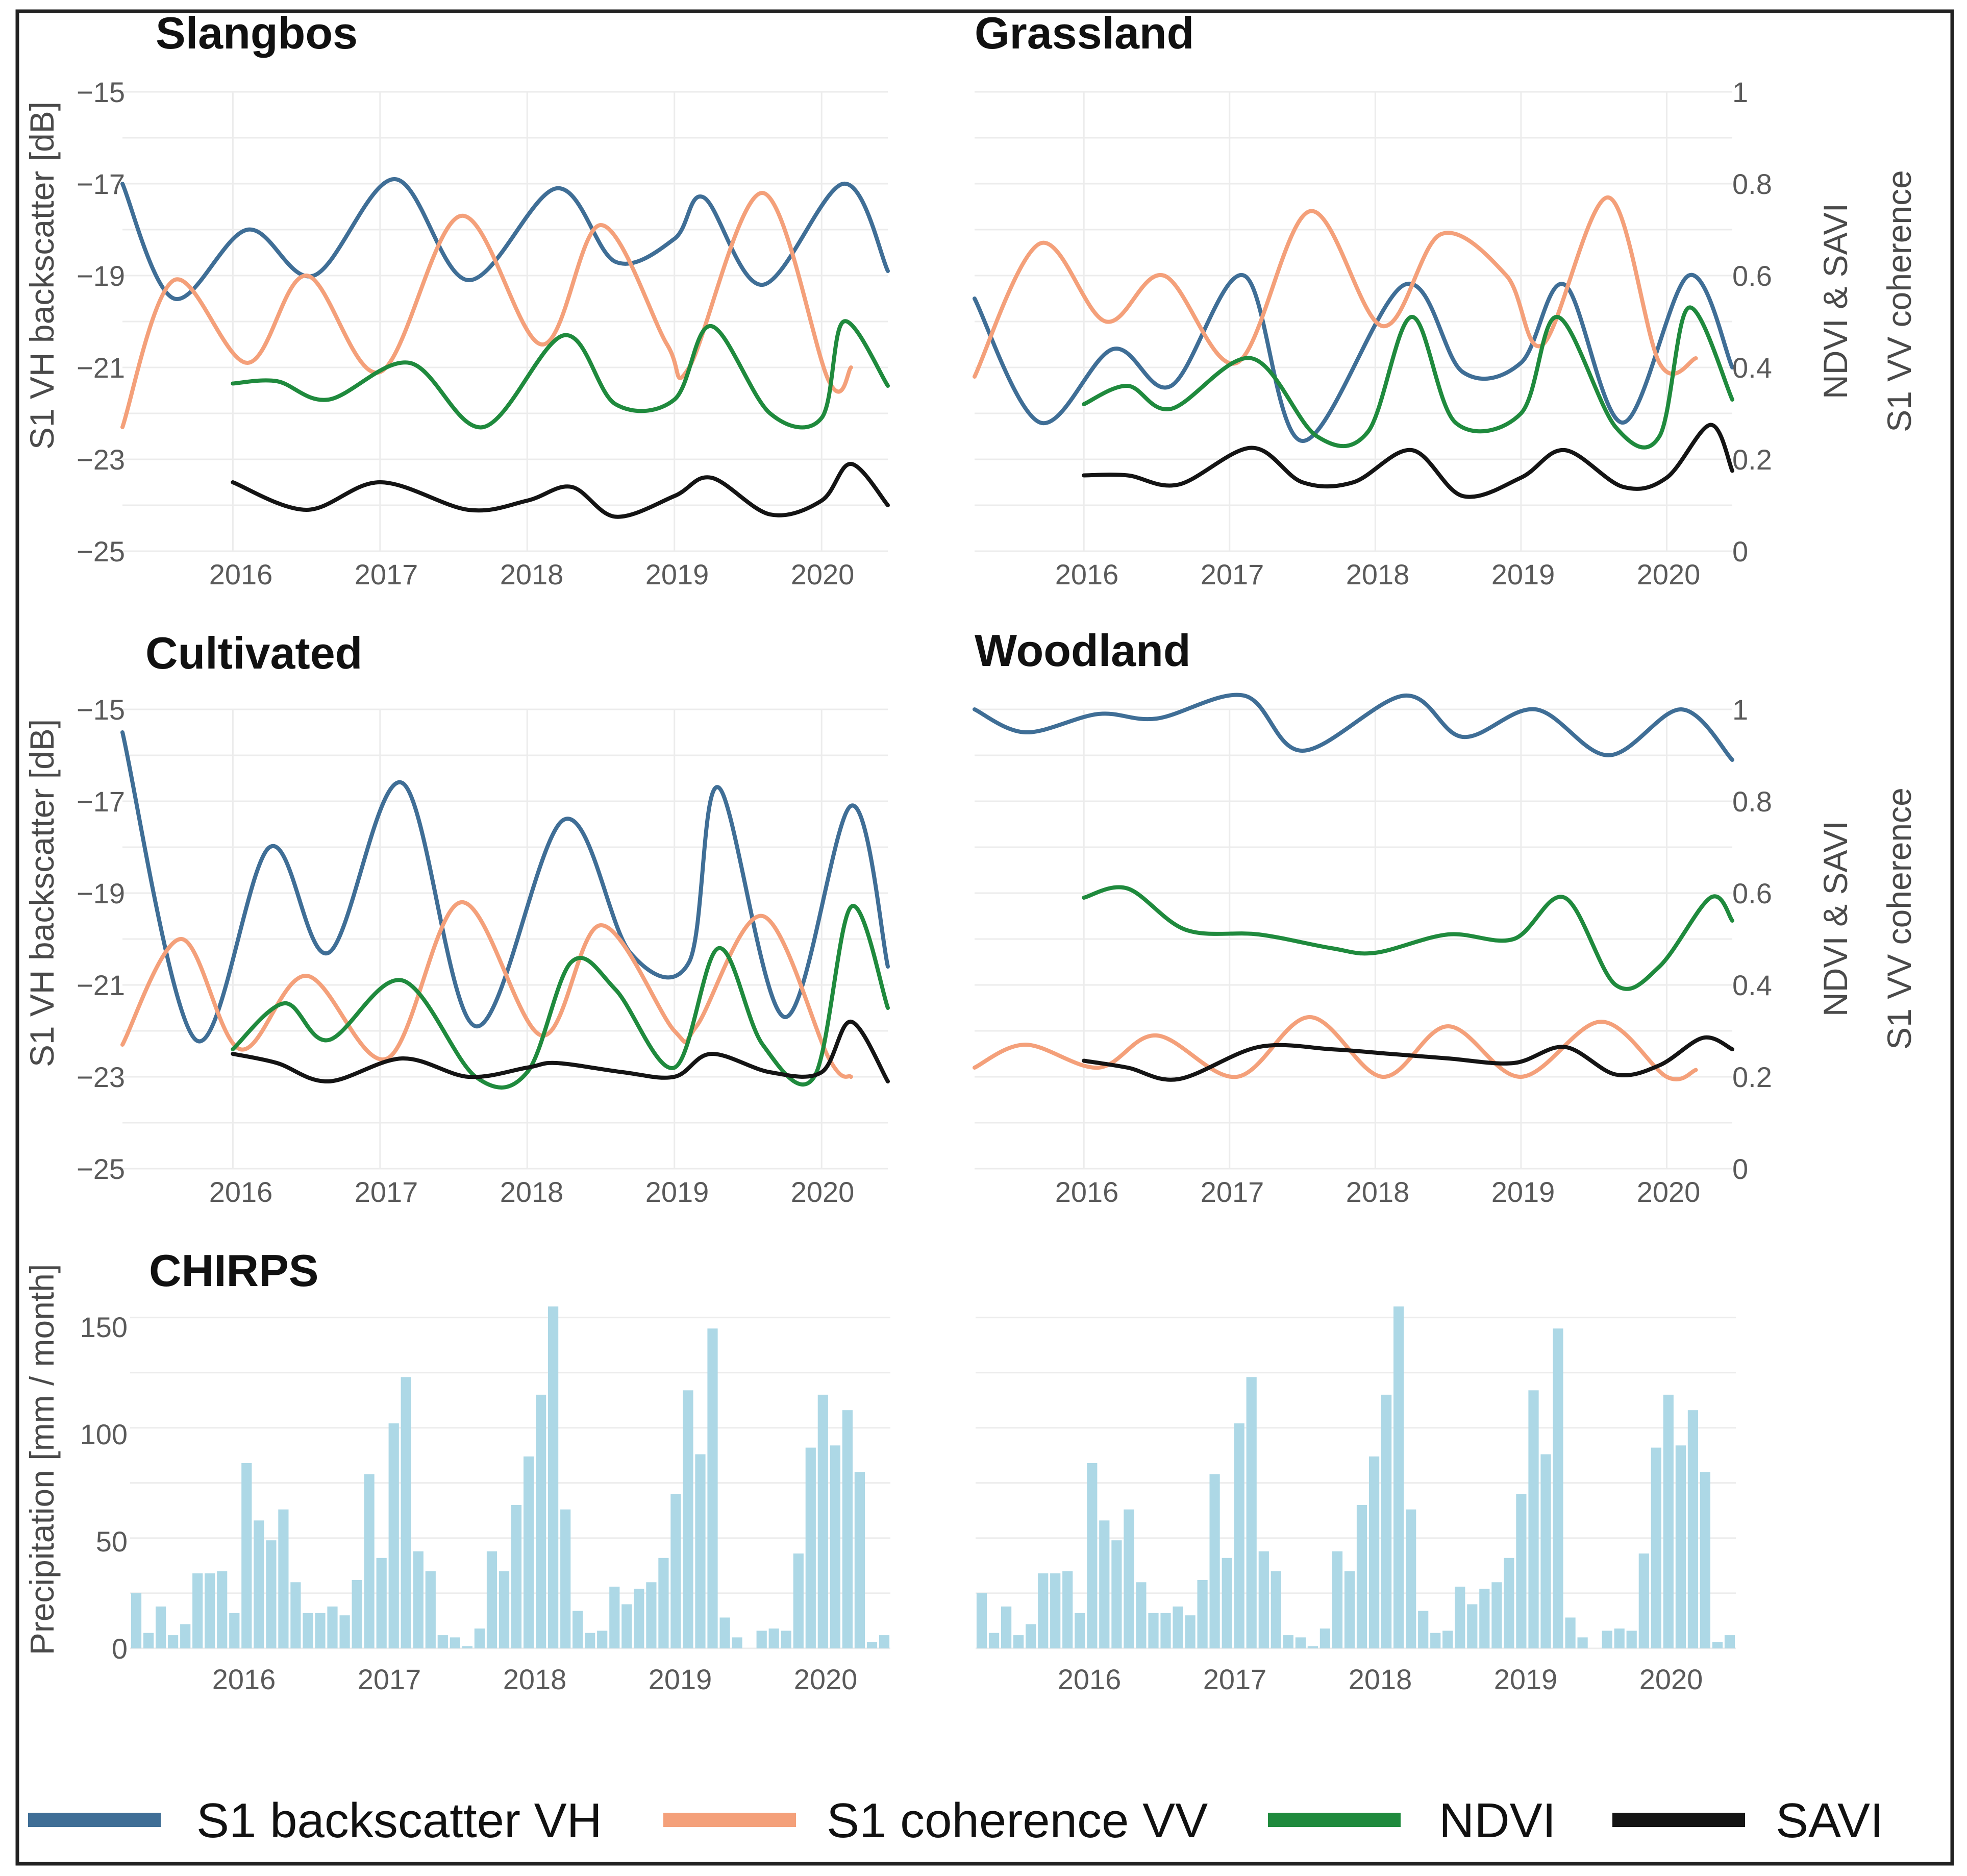 The width and height of the screenshot is (1967, 1876). What do you see at coordinates (104, 1434) in the screenshot?
I see `y-tick-label: 100` at bounding box center [104, 1434].